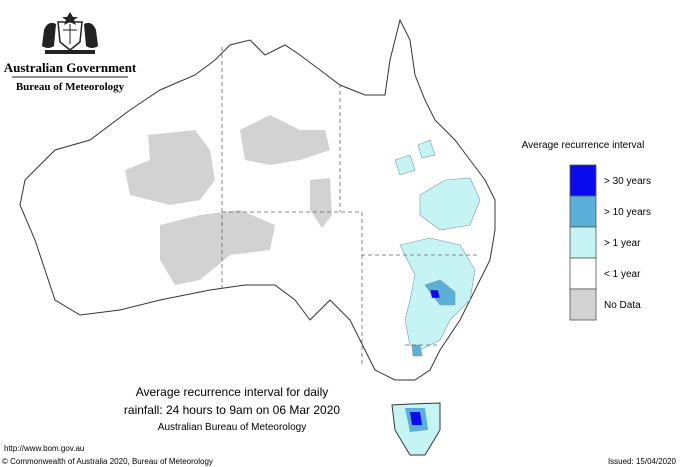  Describe the element at coordinates (228, 200) in the screenshot. I see `no-data-areas` at that location.